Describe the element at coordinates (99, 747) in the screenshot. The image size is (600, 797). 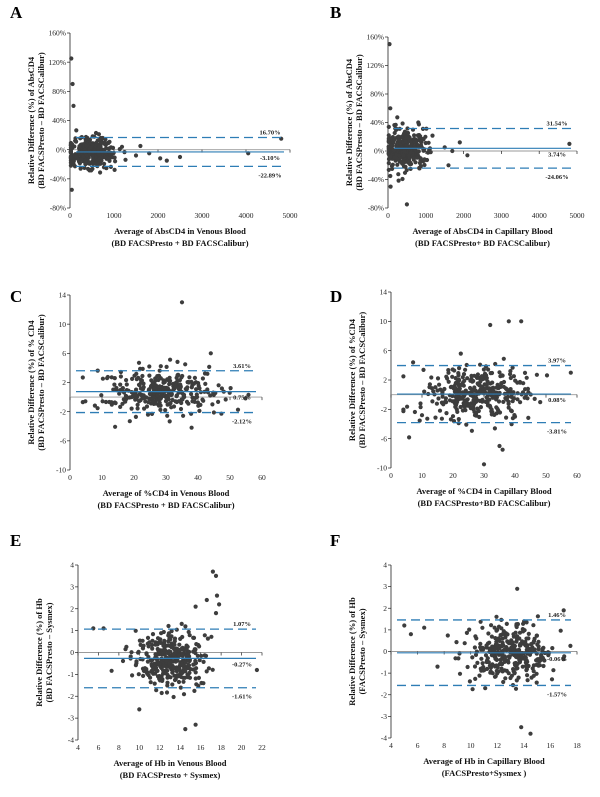
I see `x-tick-label: 6` at that location.